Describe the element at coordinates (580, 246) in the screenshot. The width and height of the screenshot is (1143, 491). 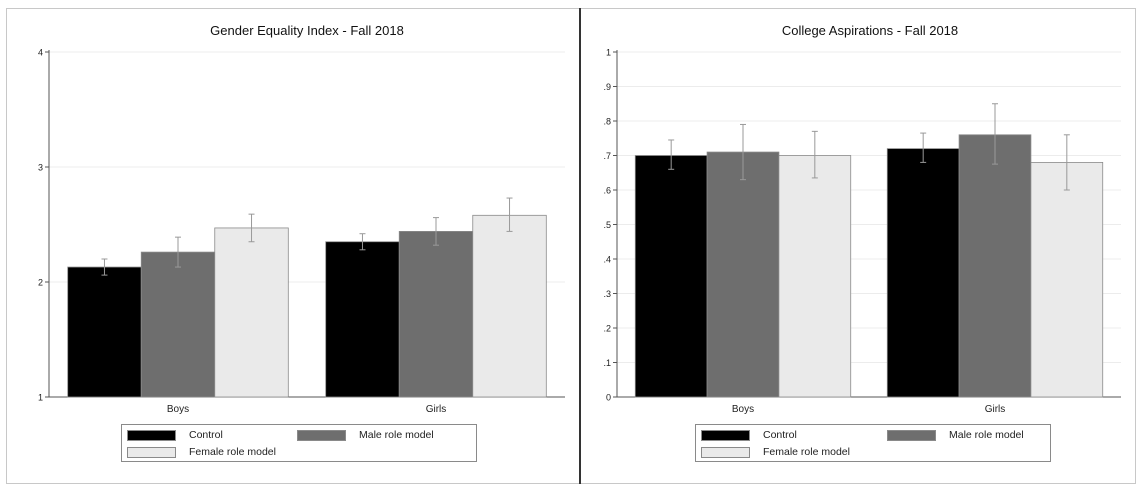
I see `panel-divider` at that location.